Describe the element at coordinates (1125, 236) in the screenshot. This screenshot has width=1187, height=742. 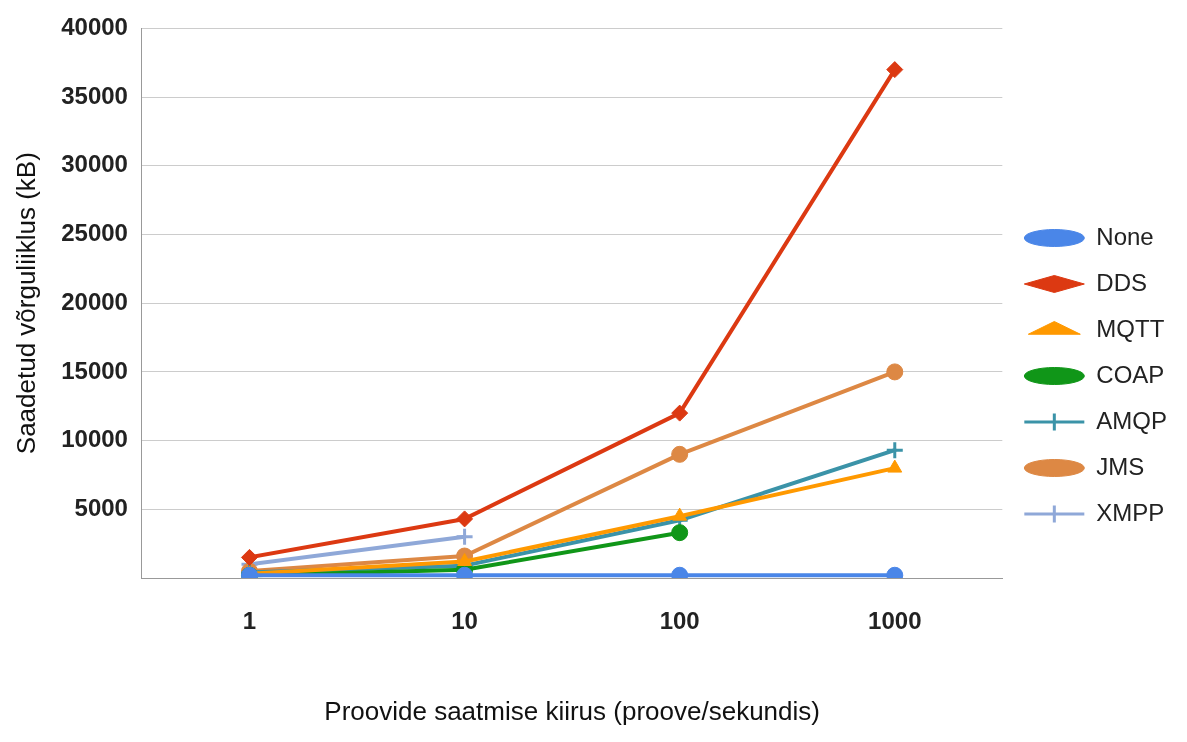
I see `legend-label: None` at that location.